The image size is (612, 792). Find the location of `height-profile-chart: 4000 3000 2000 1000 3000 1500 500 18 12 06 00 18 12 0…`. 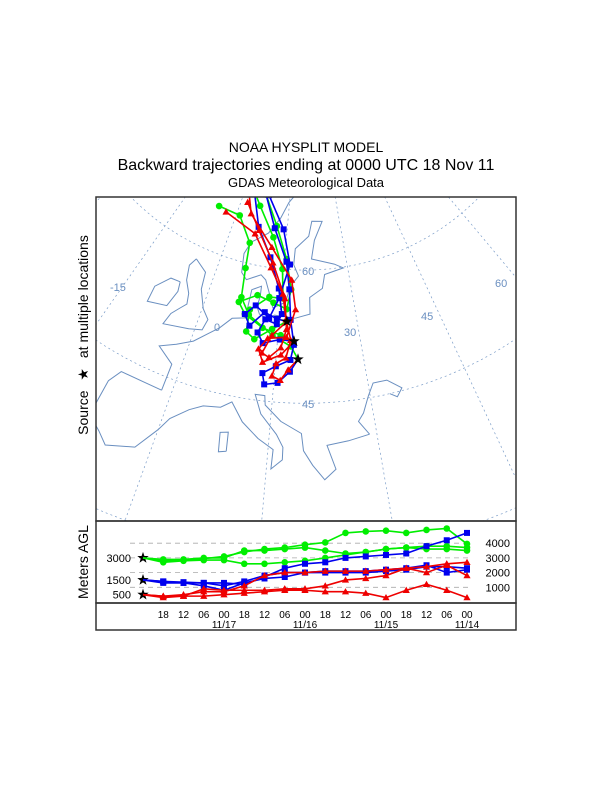

height-profile-chart: 4000 3000 2000 1000 3000 1500 500 18 12 06 00 18 12 0… is located at coordinates (308, 578).